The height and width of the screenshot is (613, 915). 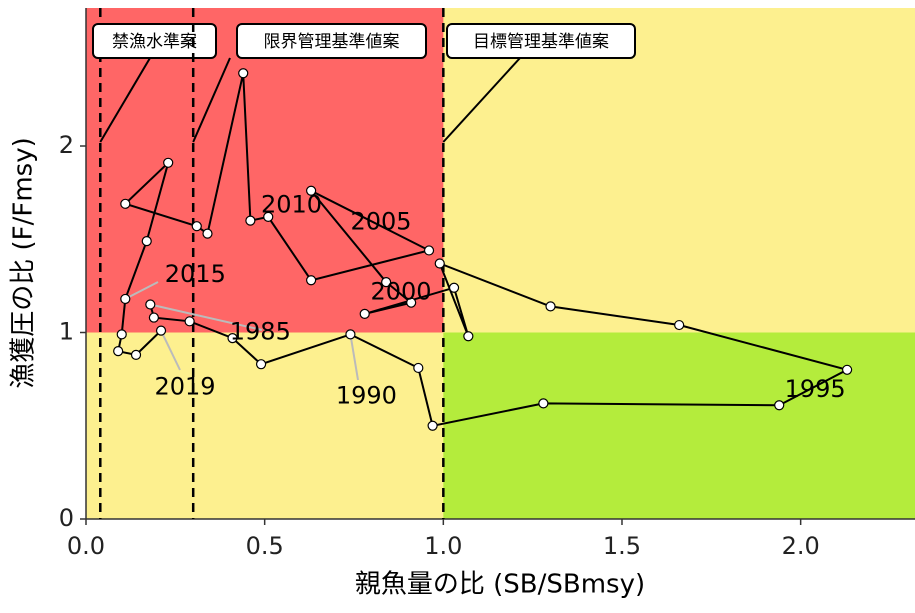 What do you see at coordinates (184, 387) in the screenshot?
I see `year-label: 2019` at bounding box center [184, 387].